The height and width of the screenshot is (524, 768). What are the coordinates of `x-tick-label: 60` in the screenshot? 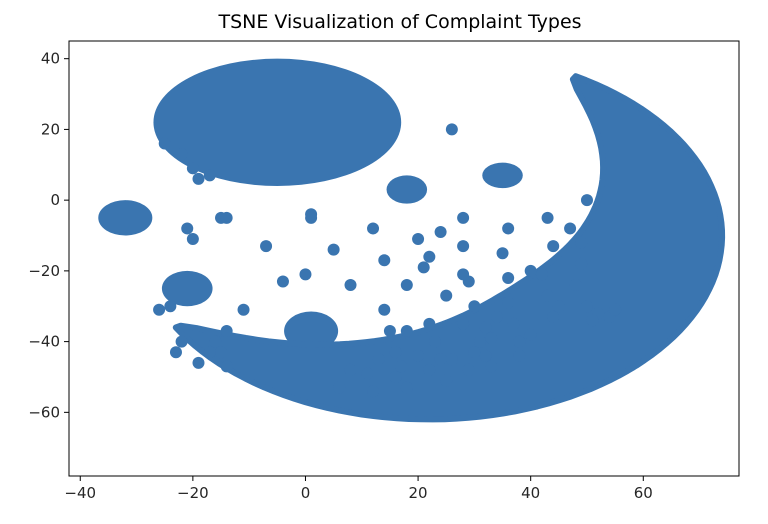 It's located at (643, 493).